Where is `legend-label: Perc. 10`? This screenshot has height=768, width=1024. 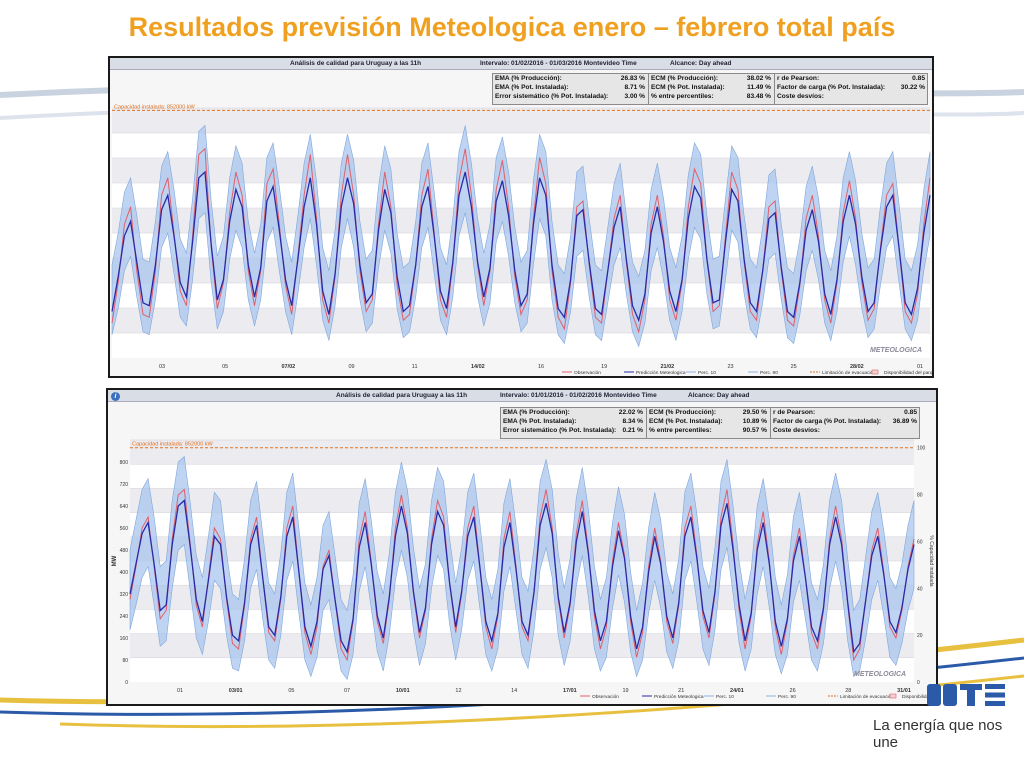 legend-label: Perc. 10 is located at coordinates (707, 373).